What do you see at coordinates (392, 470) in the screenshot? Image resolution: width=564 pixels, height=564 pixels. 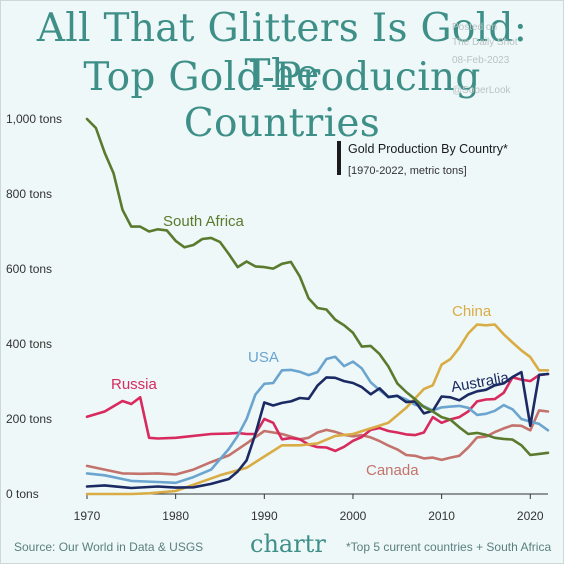 I see `series-label-canada: Canada` at bounding box center [392, 470].